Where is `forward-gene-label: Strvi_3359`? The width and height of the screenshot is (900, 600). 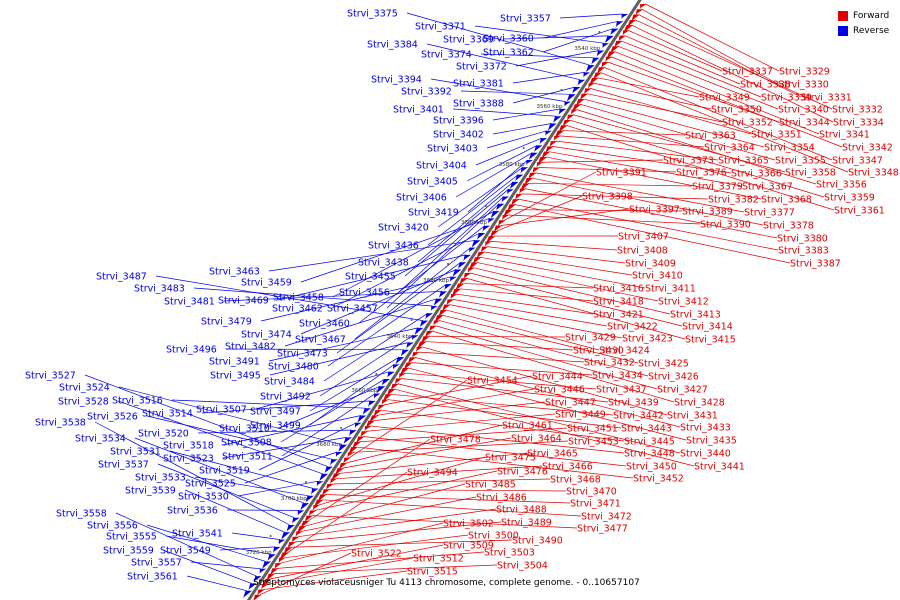 forward-gene-label: Strvi_3359 is located at coordinates (849, 198).